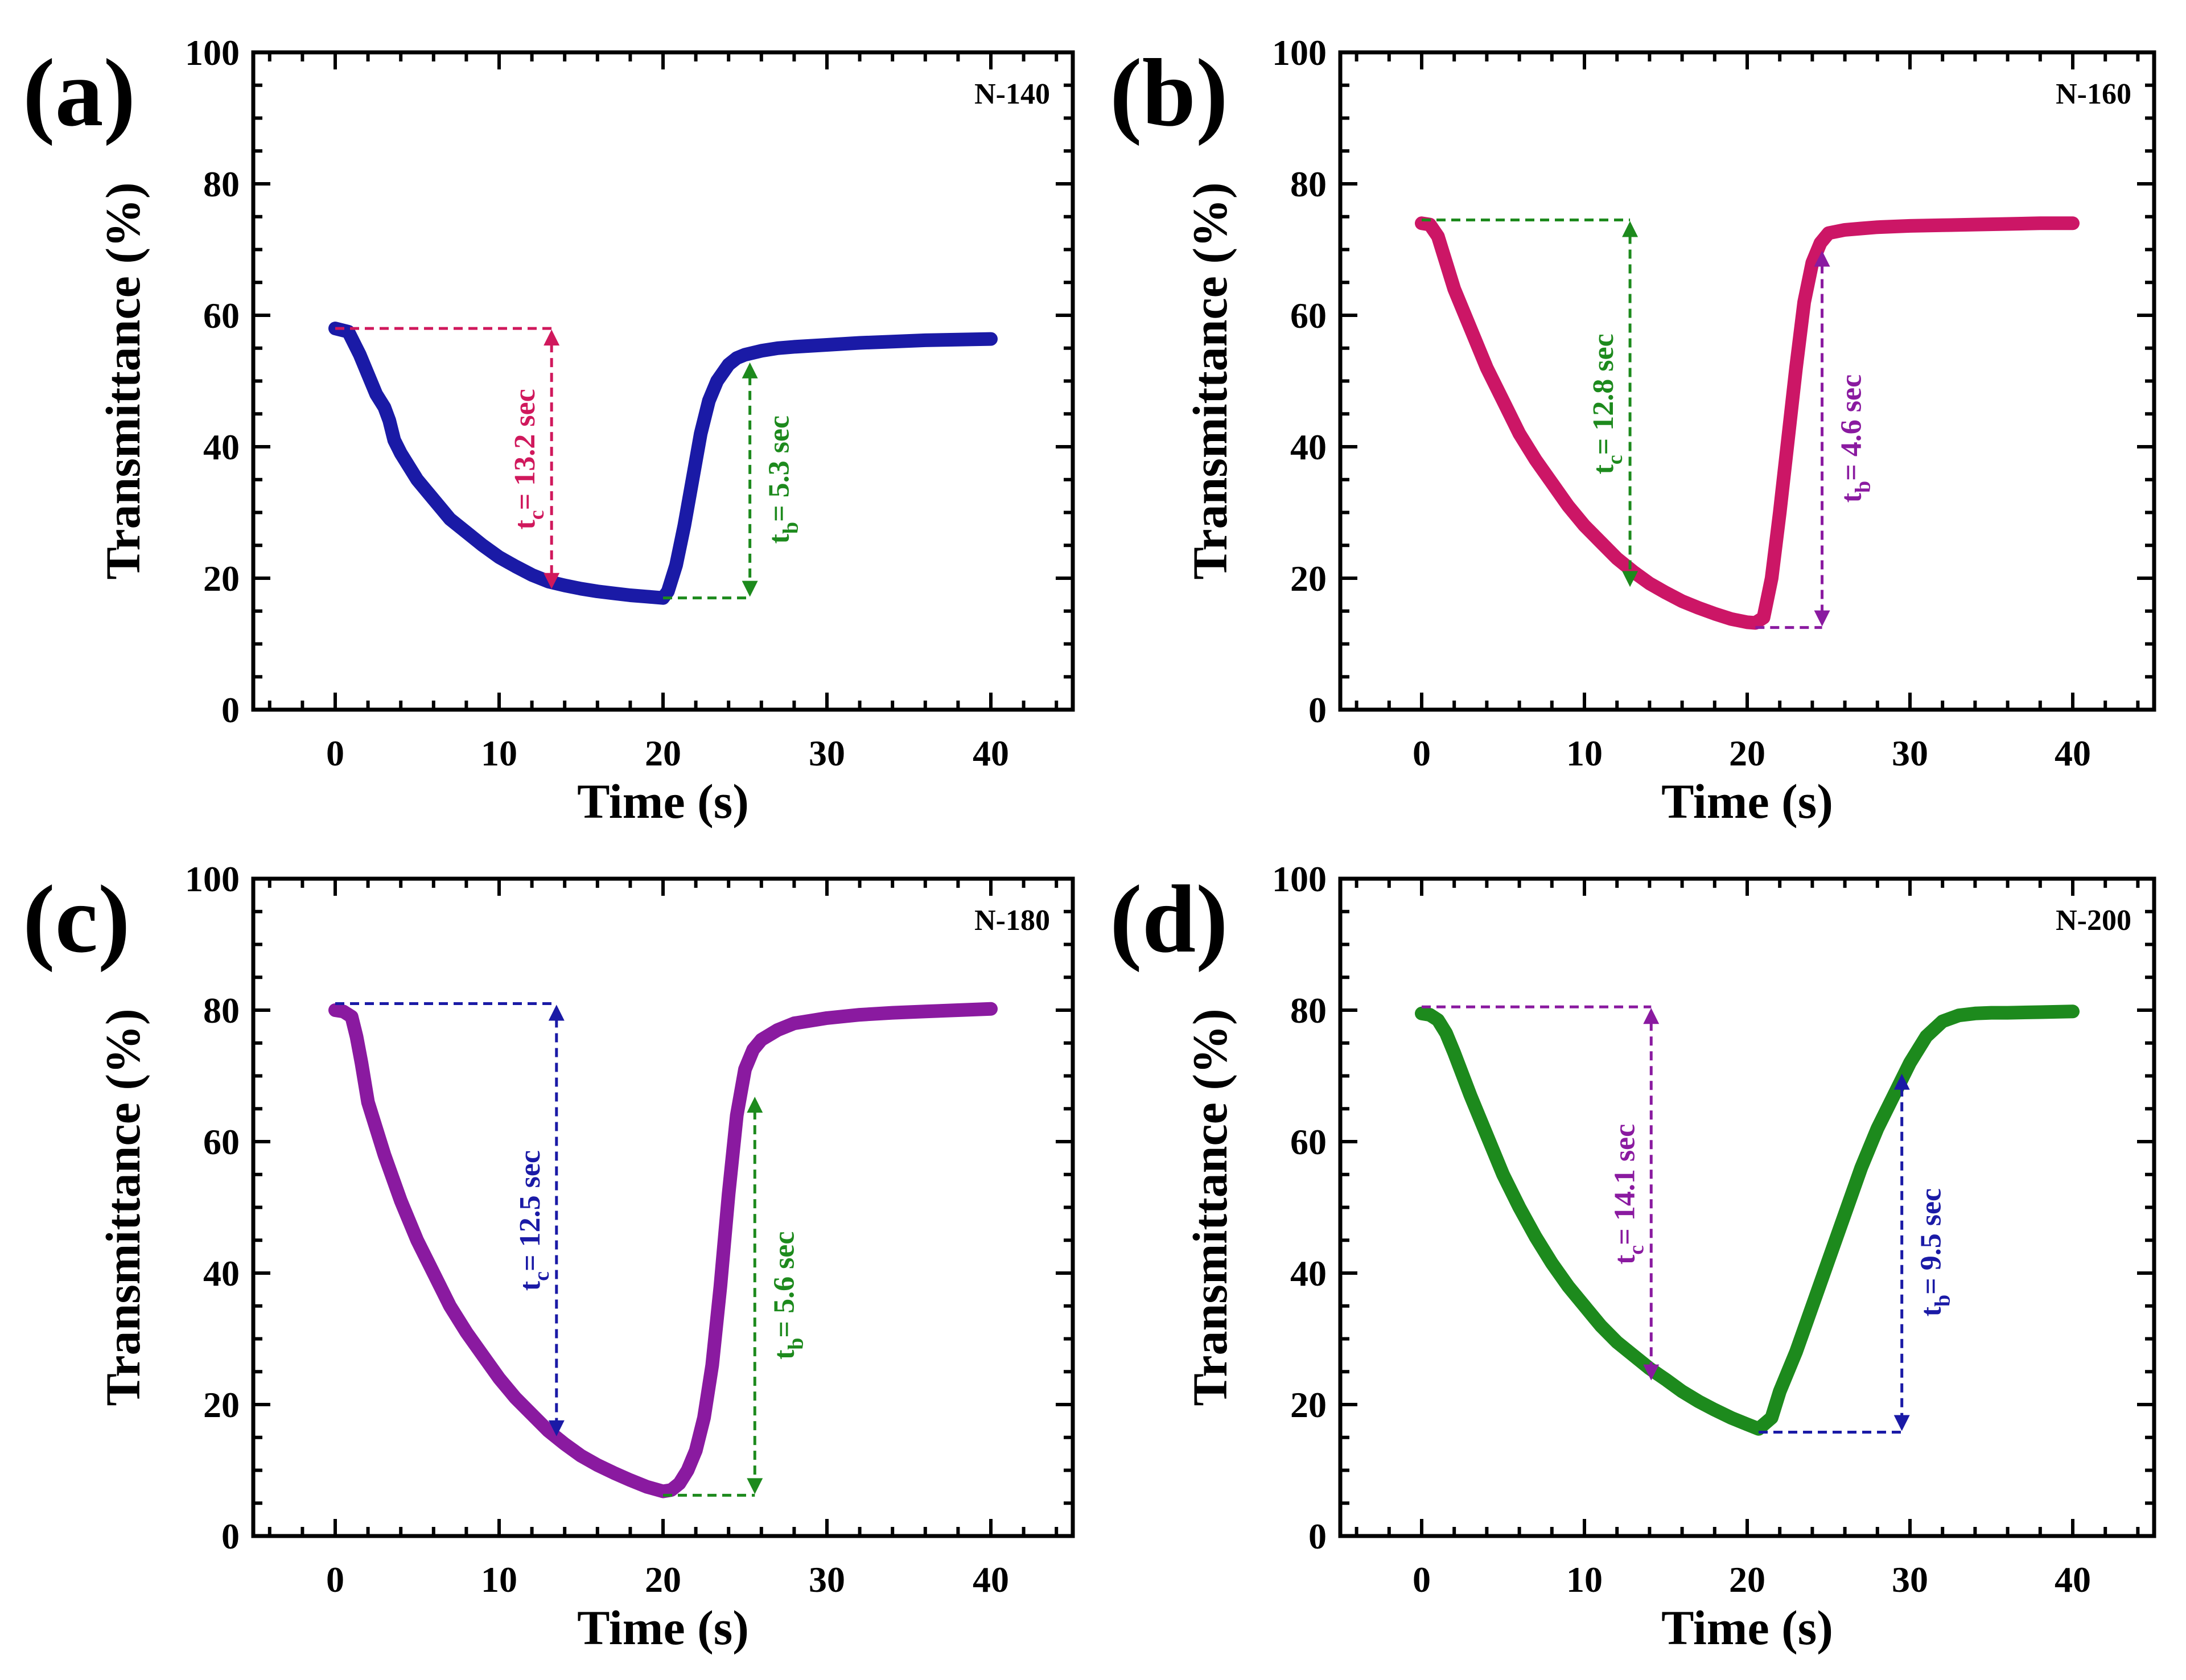 Image resolution: width=2186 pixels, height=1680 pixels. What do you see at coordinates (1931, 1241) in the screenshot?
I see `annotation-value: = 9.5 sec` at bounding box center [1931, 1241].